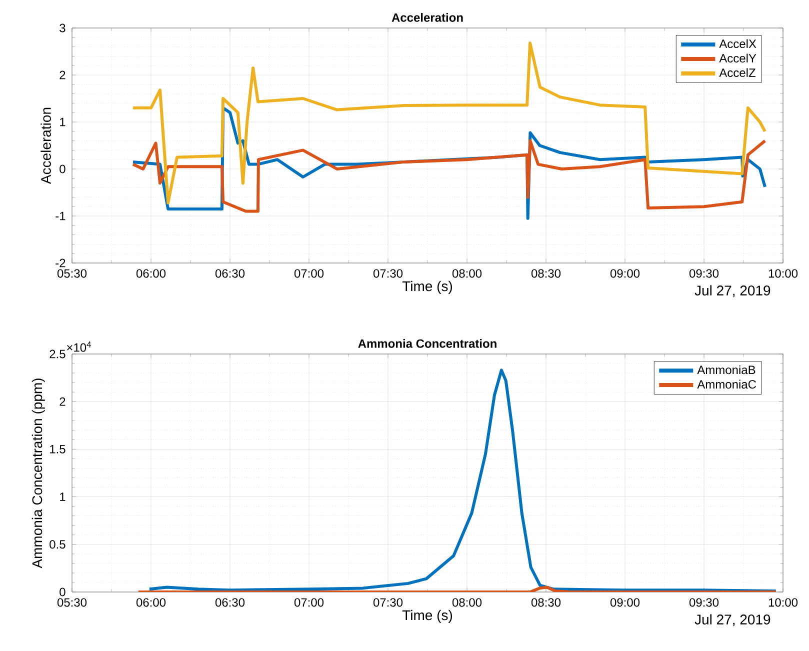 This screenshot has height=651, width=809. I want to click on legend-label: AccelZ, so click(737, 73).